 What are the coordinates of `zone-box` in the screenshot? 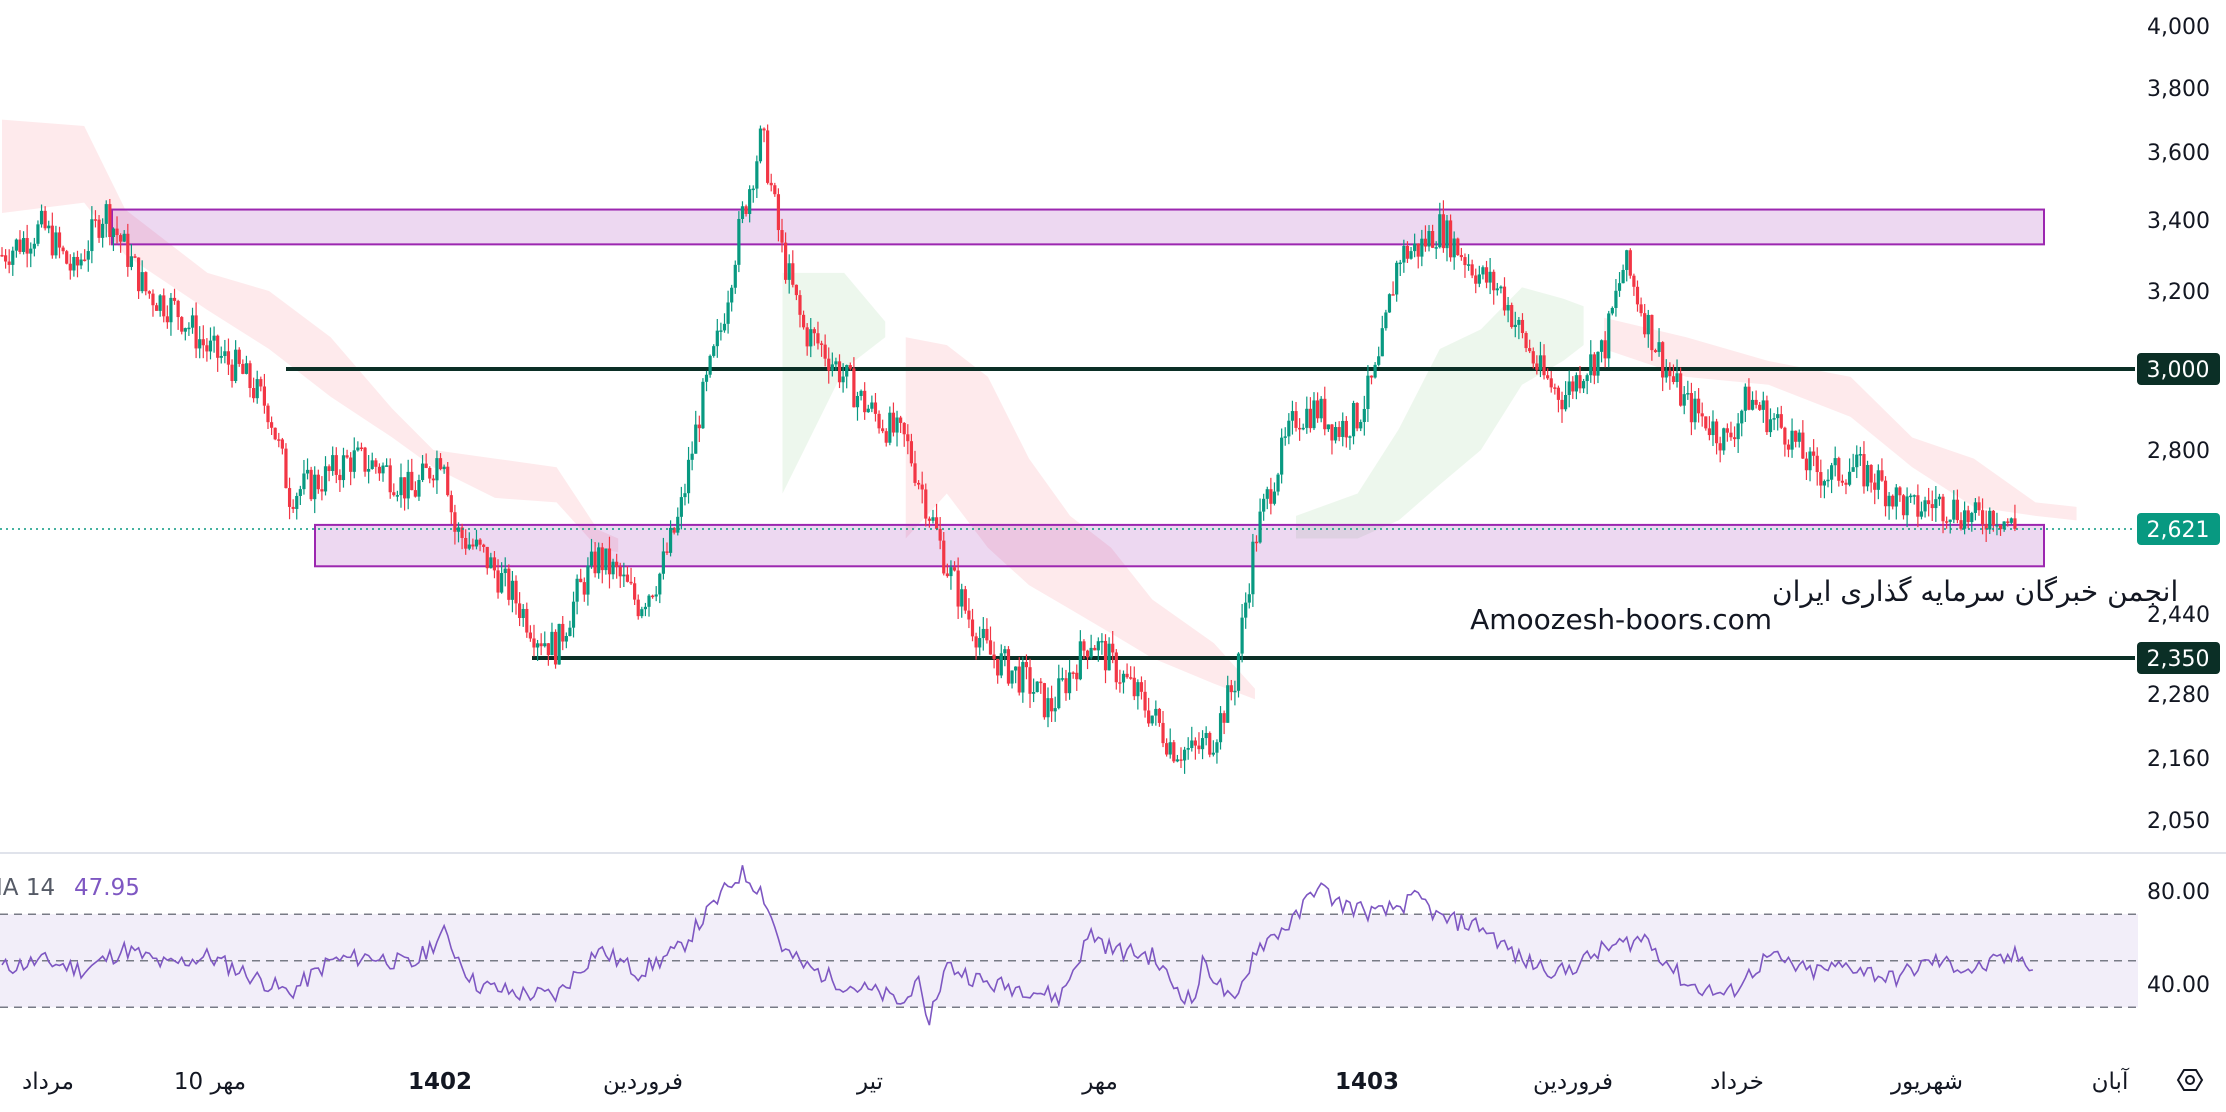 It's located at (1078, 227).